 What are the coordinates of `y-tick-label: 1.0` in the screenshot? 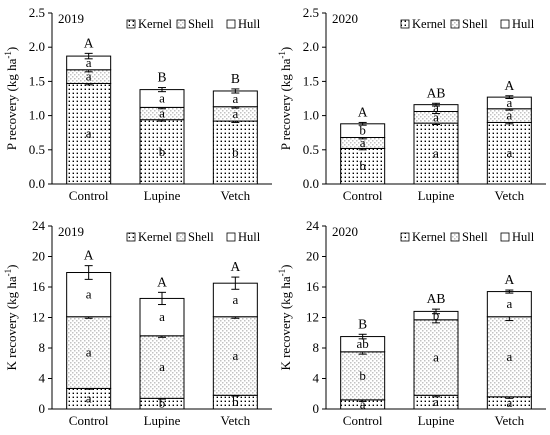 It's located at (37, 115).